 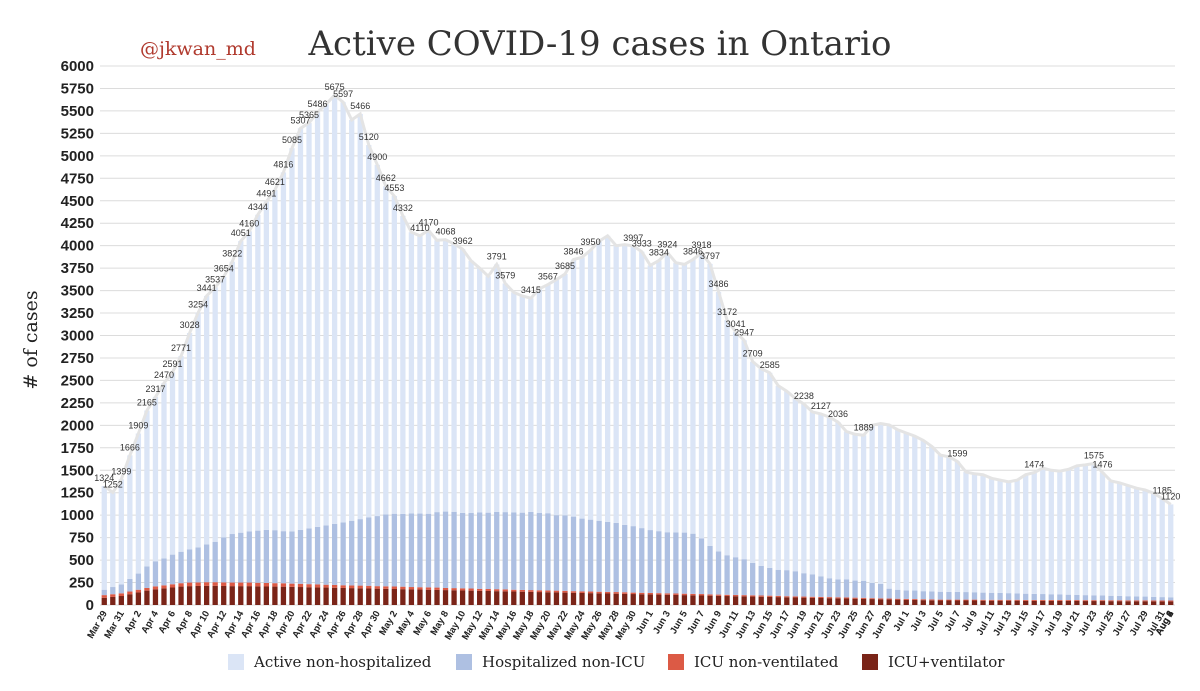 I want to click on data-label: 4621, so click(x=275, y=182).